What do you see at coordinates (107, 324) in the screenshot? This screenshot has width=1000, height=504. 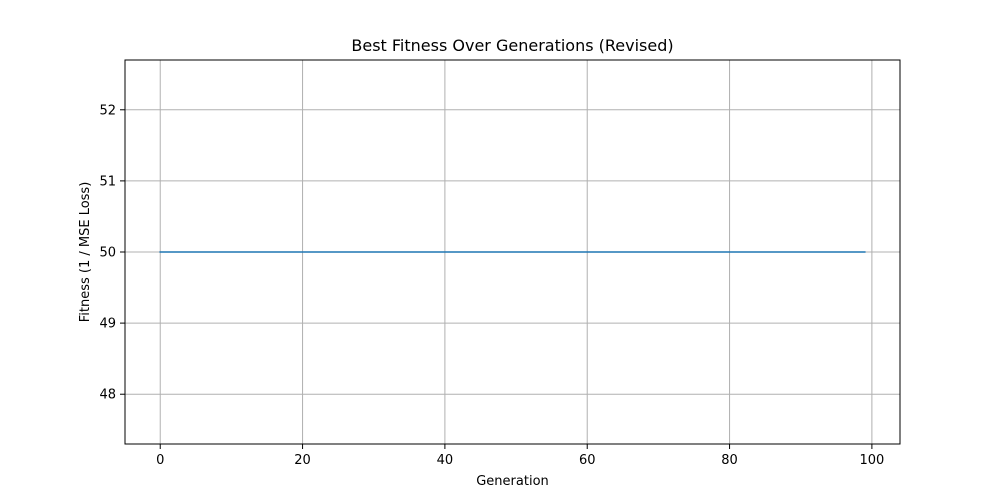 I see `y-tick-label: 49` at bounding box center [107, 324].